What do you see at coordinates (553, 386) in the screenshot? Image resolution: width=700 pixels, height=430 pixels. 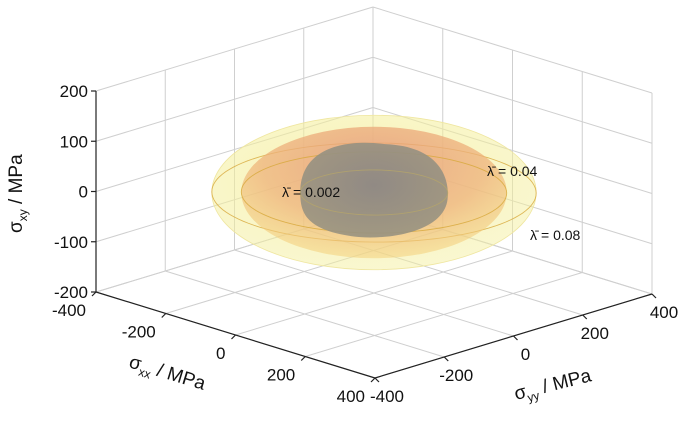 I see `y-axis-title: σyy / MPa` at bounding box center [553, 386].